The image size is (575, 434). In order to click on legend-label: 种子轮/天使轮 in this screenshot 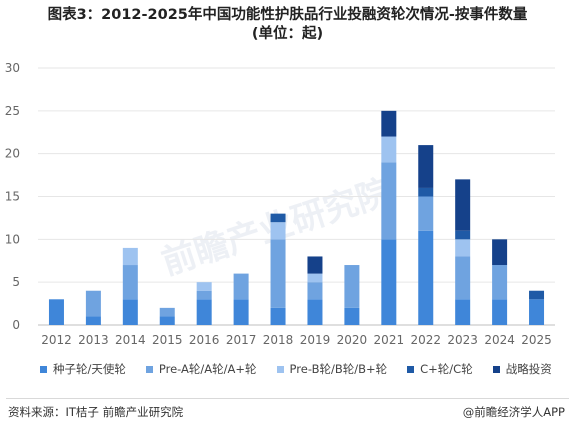, I will do `click(89, 369)`.